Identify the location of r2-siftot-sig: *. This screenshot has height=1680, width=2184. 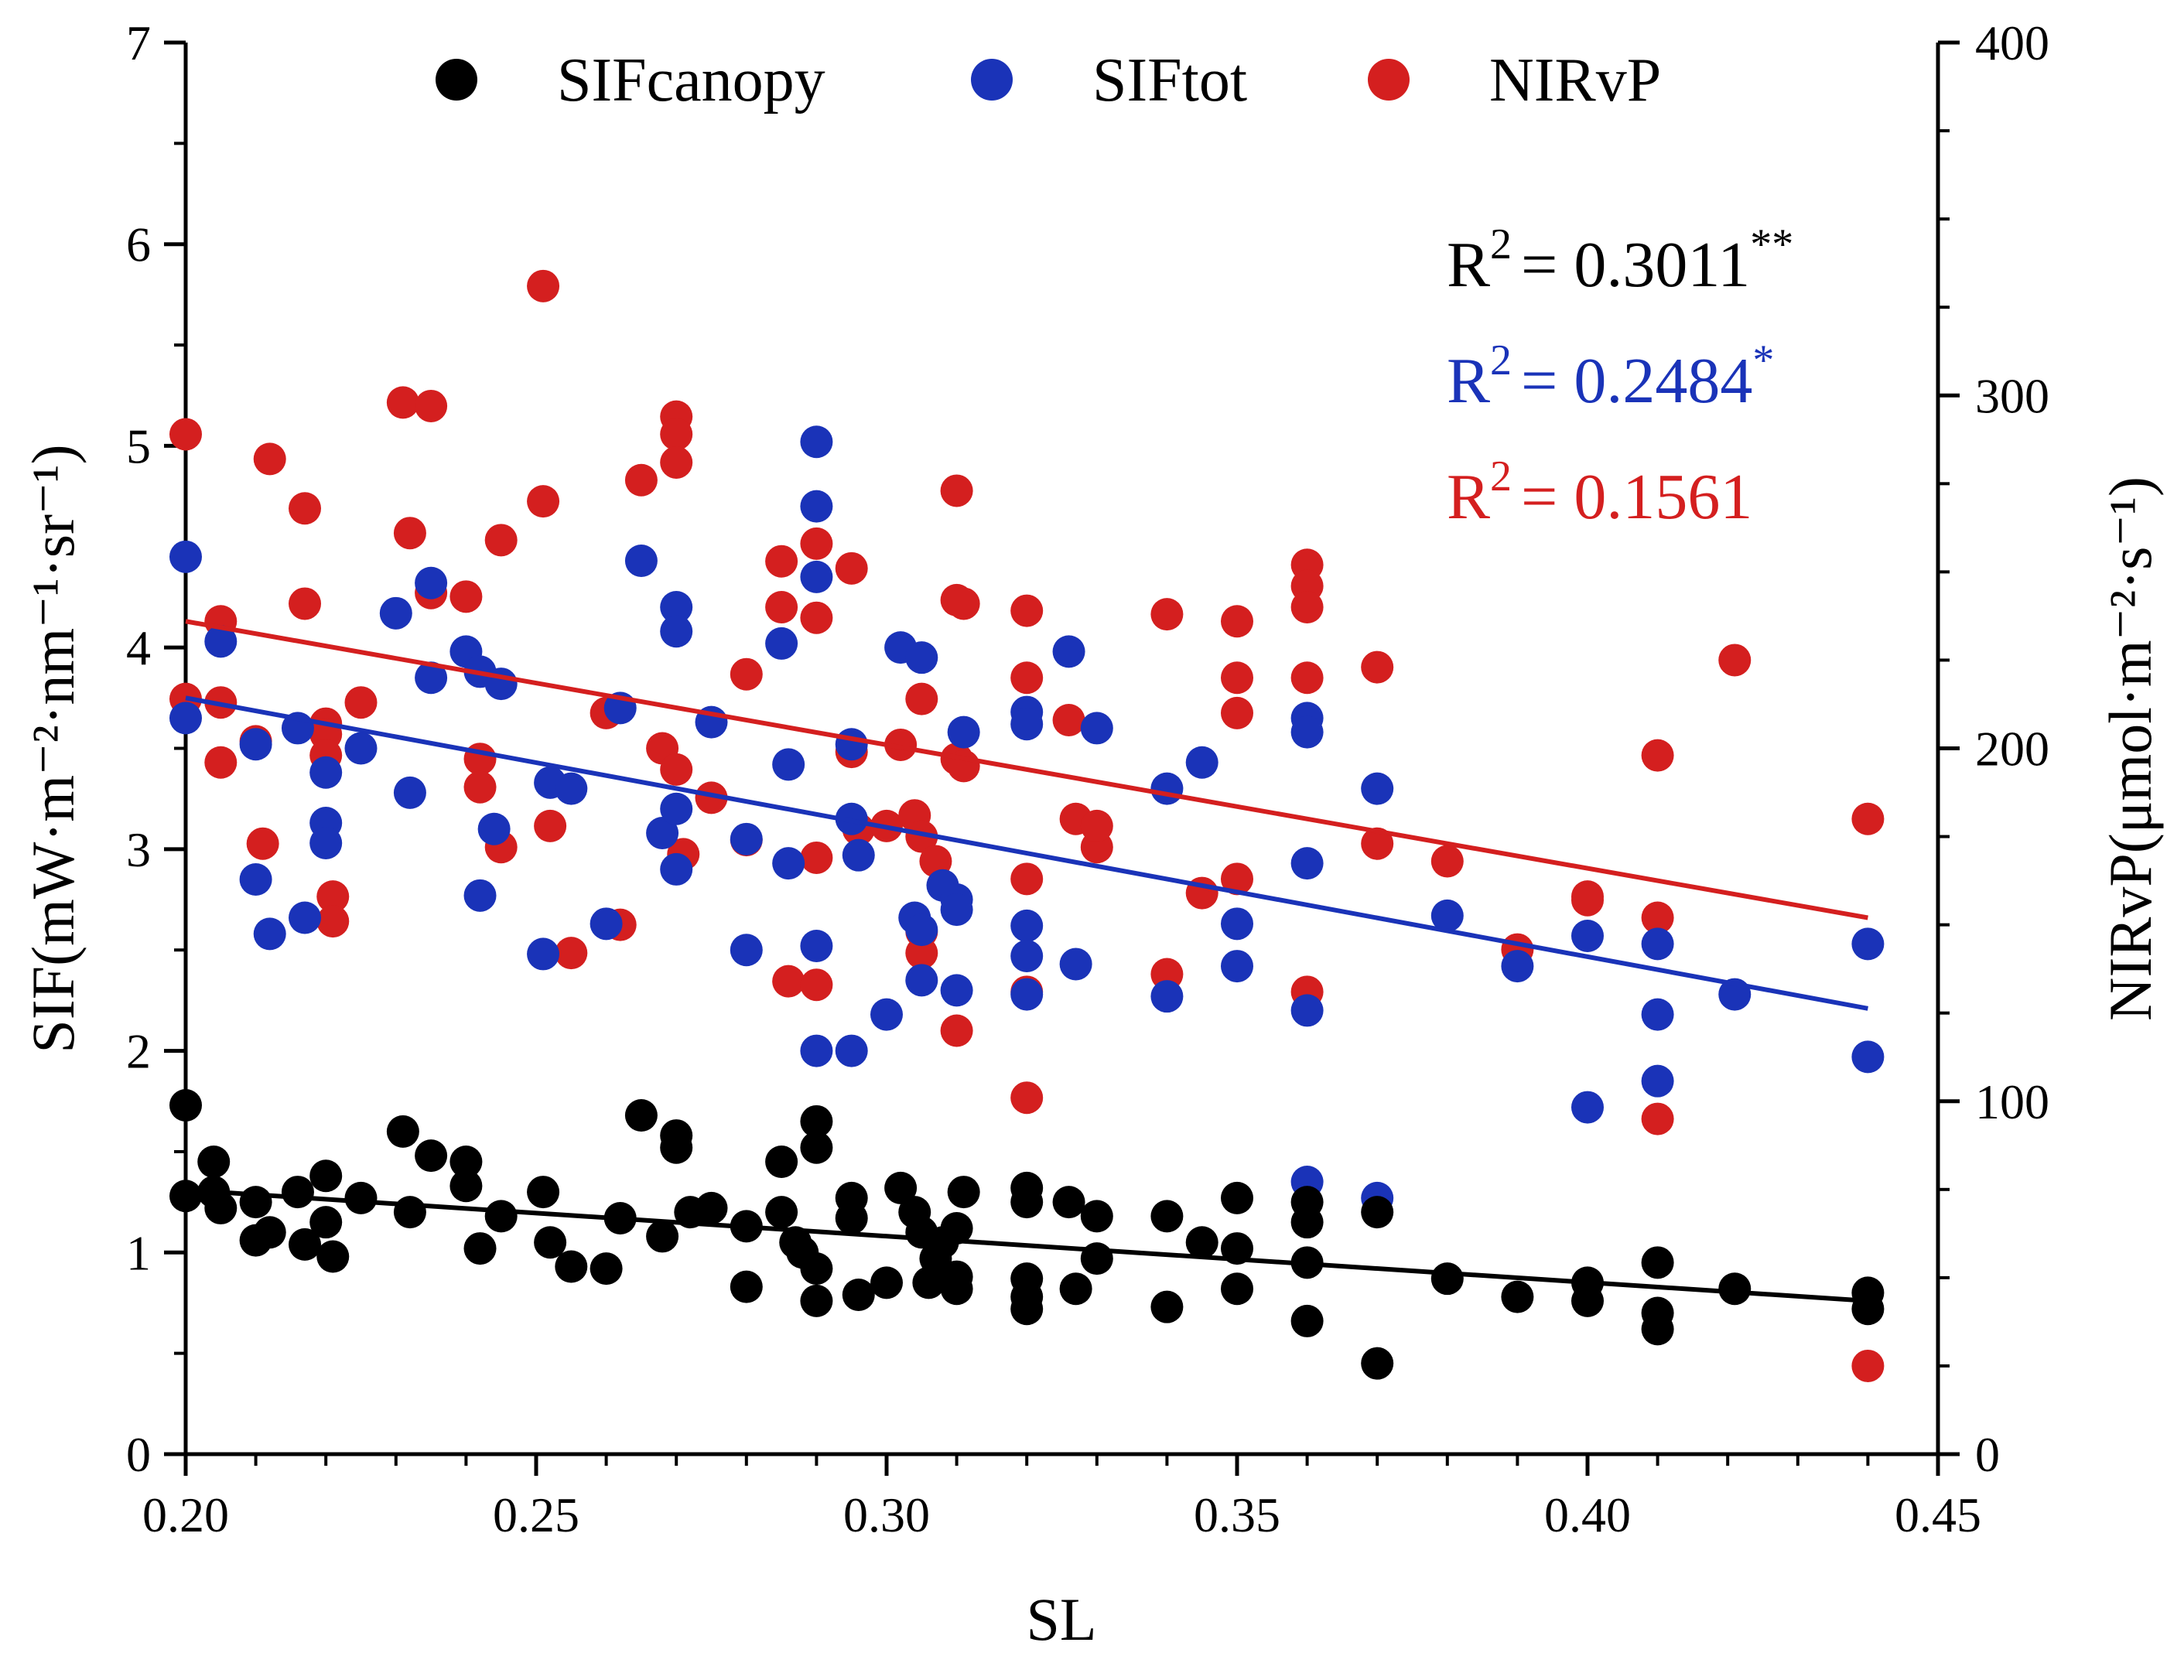
(1763, 360).